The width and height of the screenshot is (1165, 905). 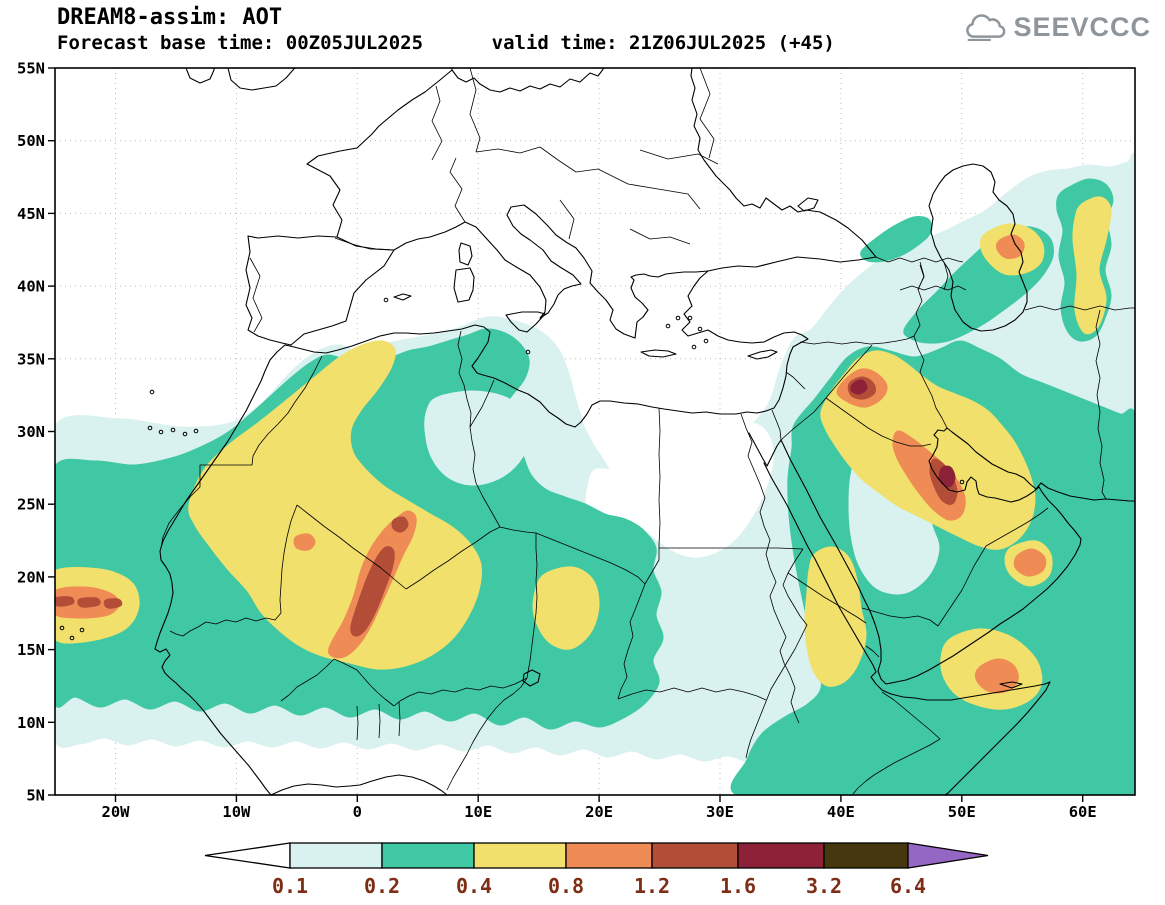 What do you see at coordinates (236, 812) in the screenshot?
I see `lon-axis-label: 10W` at bounding box center [236, 812].